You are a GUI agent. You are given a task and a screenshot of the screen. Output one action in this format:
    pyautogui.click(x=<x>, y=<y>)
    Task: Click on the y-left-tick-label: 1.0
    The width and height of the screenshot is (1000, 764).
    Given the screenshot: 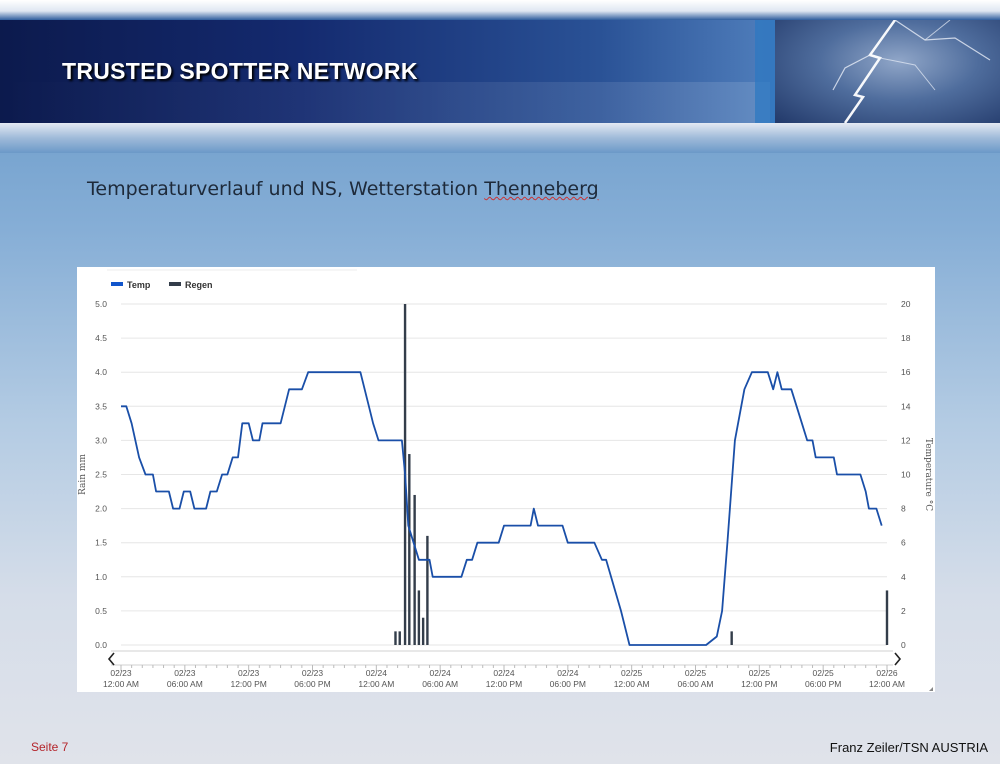 What is the action you would take?
    pyautogui.click(x=101, y=577)
    